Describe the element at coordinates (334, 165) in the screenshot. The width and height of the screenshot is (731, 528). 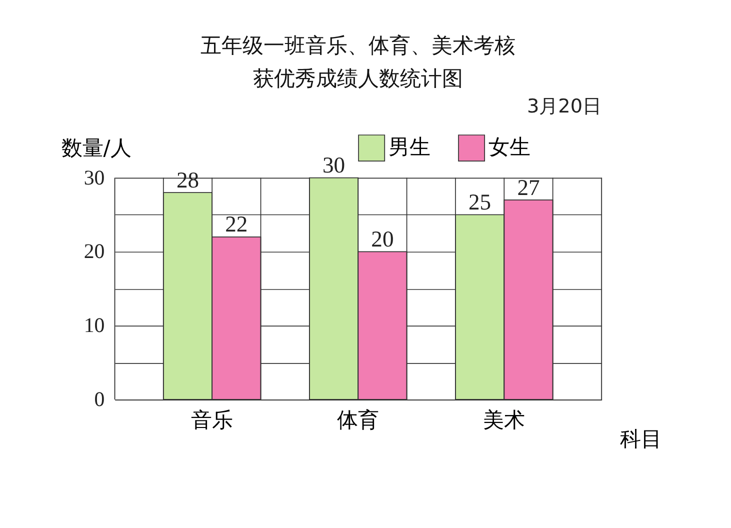
I see `data-label: 30` at that location.